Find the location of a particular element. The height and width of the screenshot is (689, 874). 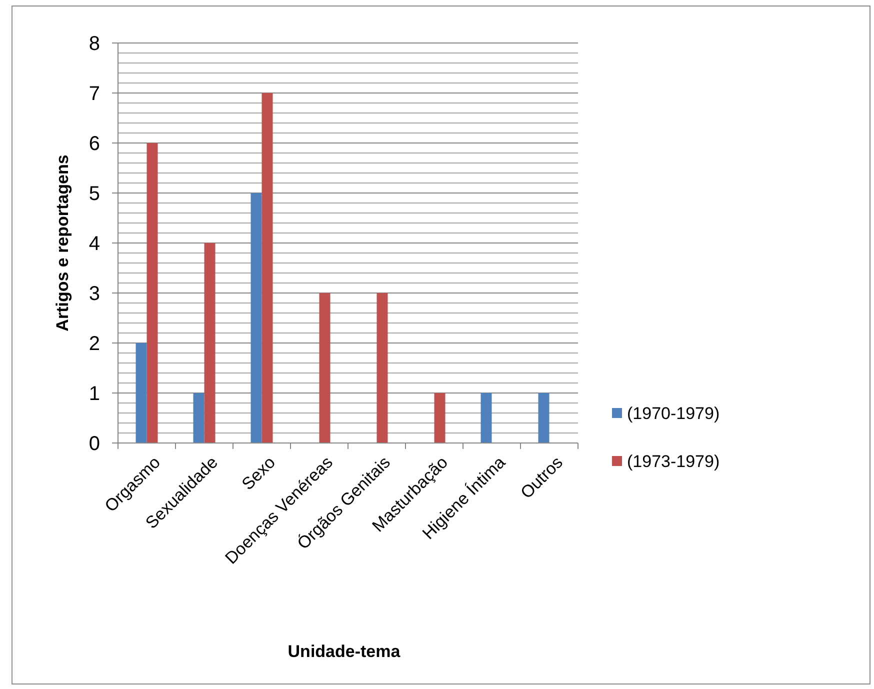

y-tick-label: 8 is located at coordinates (94, 44).